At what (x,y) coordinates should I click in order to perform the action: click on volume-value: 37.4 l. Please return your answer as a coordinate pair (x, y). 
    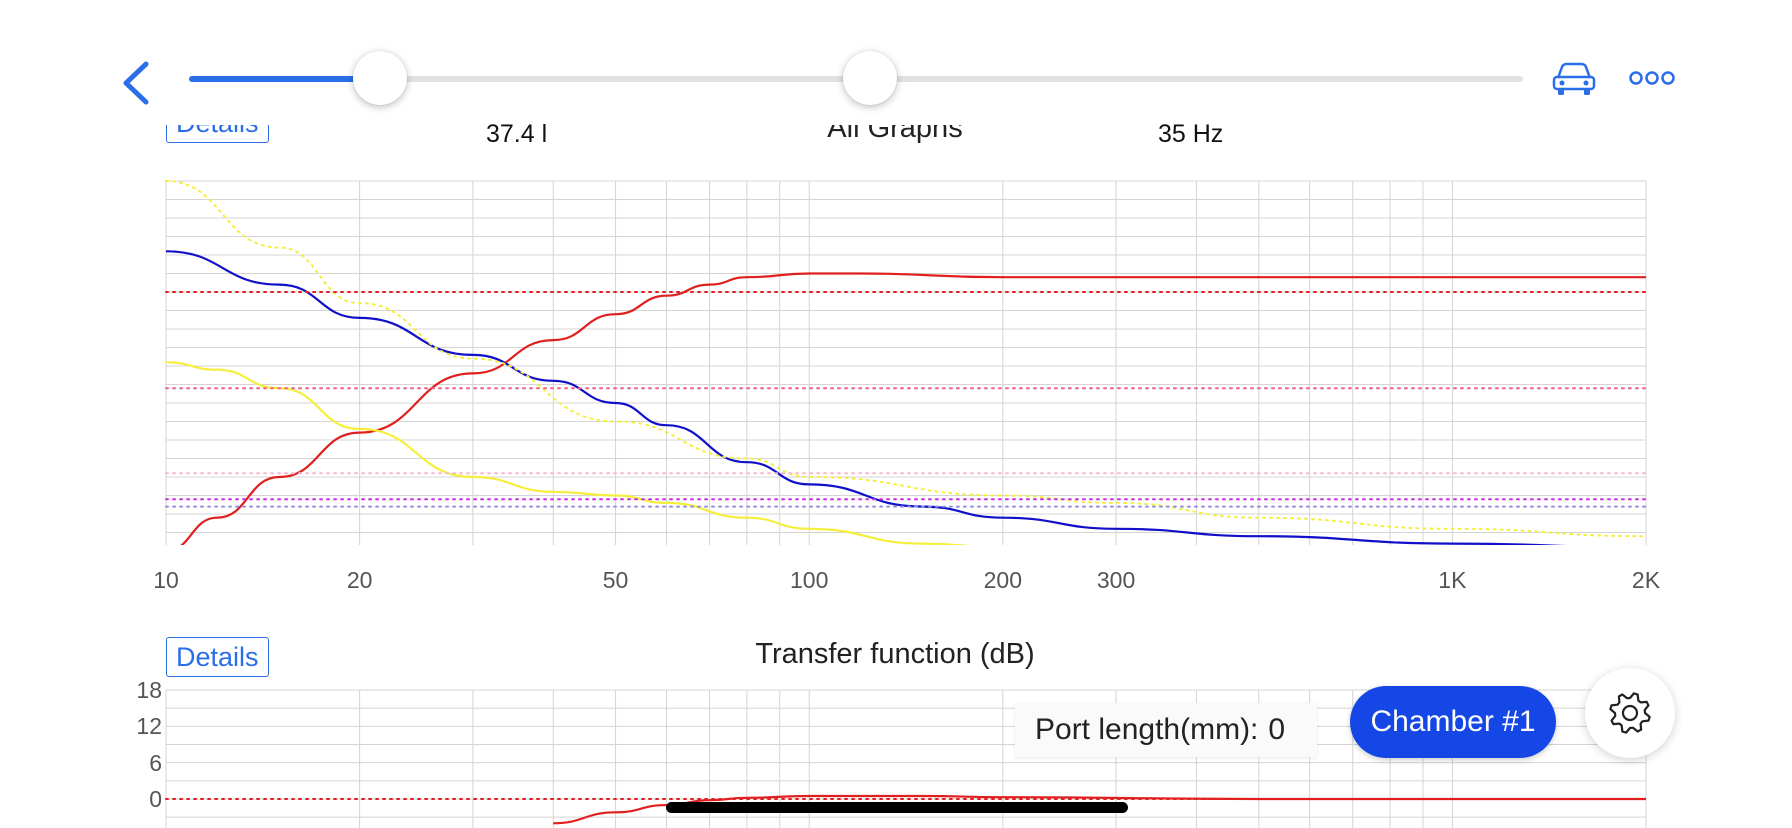
    Looking at the image, I should click on (517, 134).